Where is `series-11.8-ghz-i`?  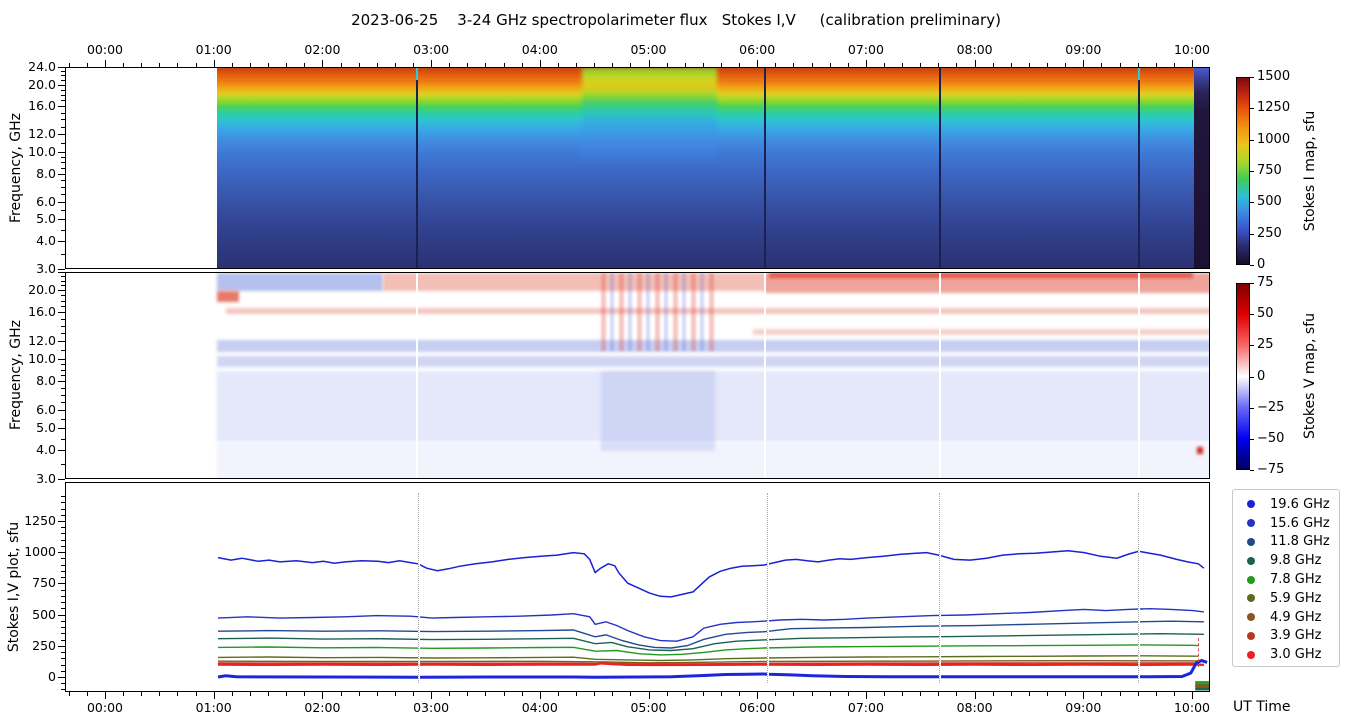 series-11.8-ghz-i is located at coordinates (710, 634).